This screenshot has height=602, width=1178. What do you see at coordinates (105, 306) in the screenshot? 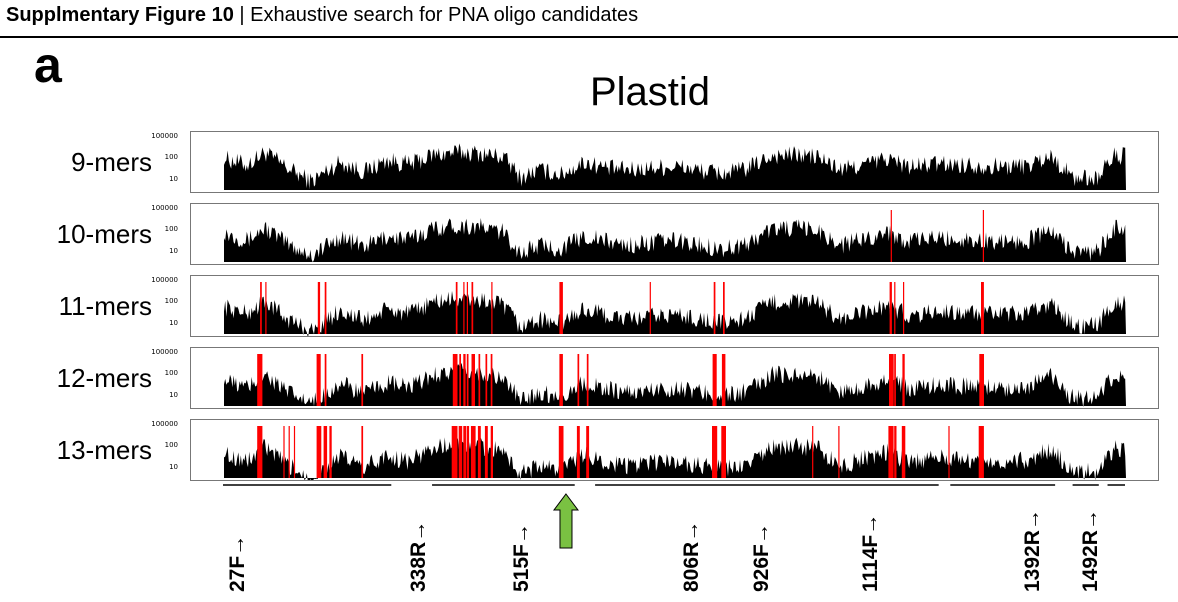
I see `series-label: 11-mers` at bounding box center [105, 306].